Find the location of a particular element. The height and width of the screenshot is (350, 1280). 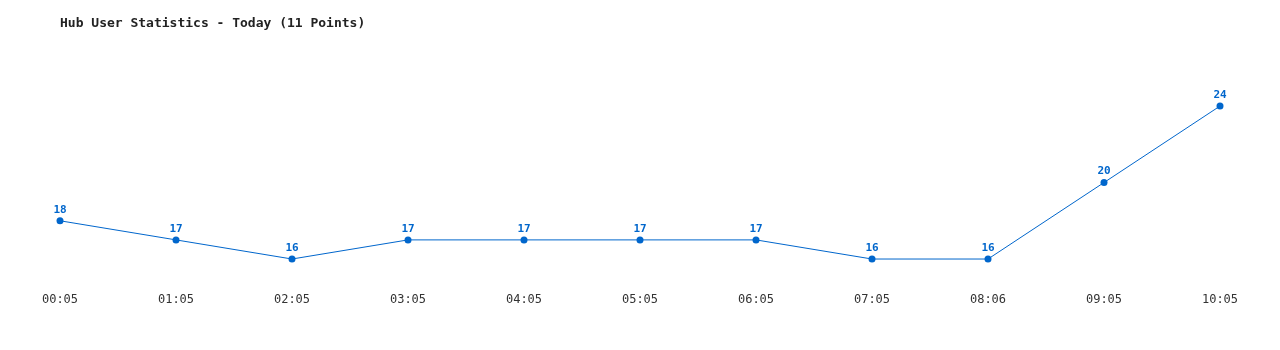

data-label: 18 is located at coordinates (60, 209).